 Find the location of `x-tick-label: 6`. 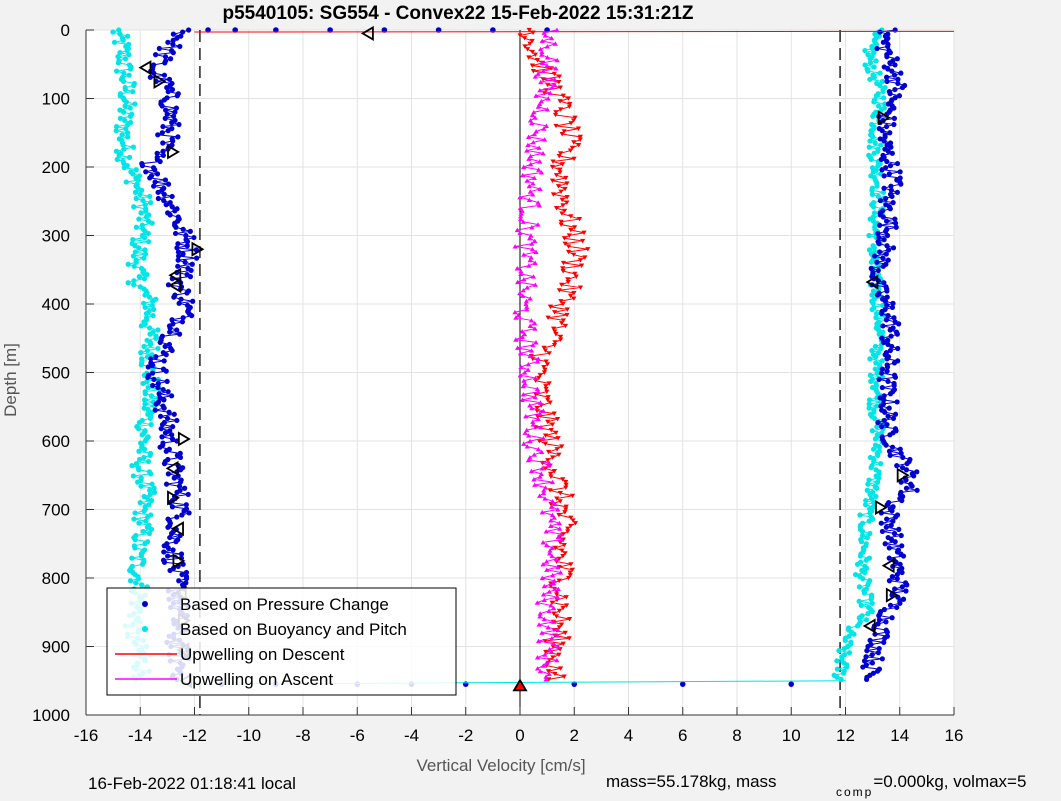

x-tick-label: 6 is located at coordinates (682, 735).